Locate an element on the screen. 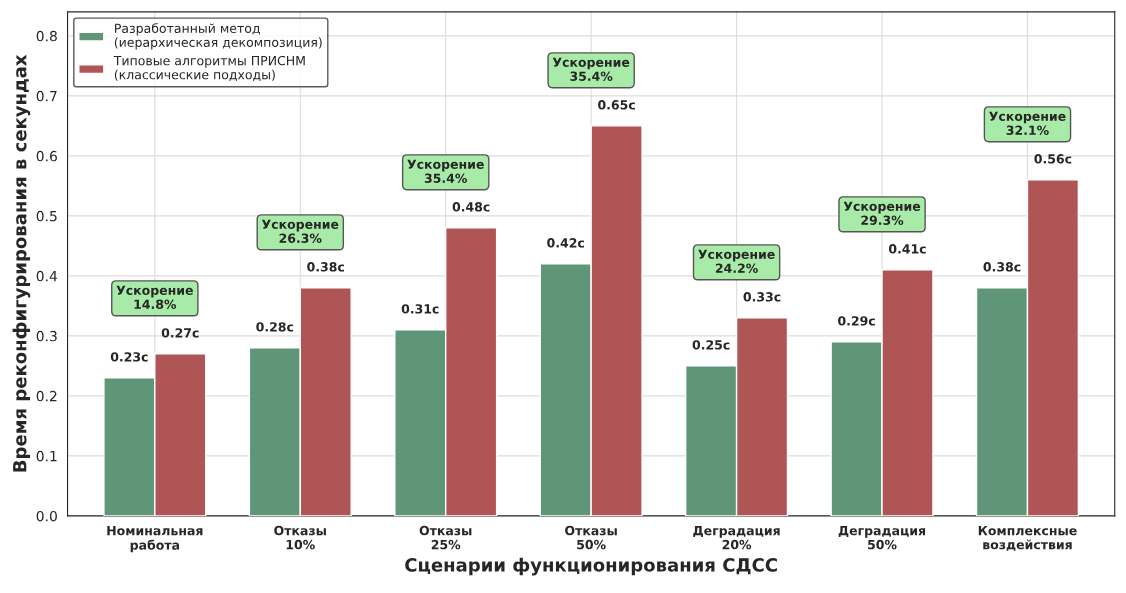 This screenshot has height=593, width=1126. y-tick-label: 0.8 is located at coordinates (46, 36).